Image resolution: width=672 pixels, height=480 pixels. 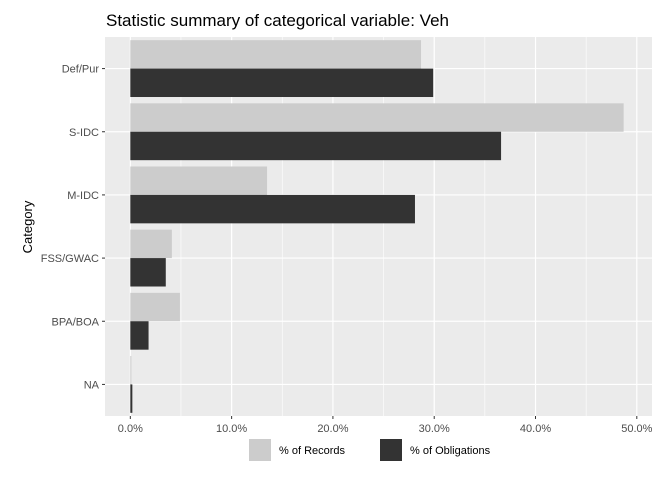 I want to click on y-tick-label: NA, so click(x=92, y=385).